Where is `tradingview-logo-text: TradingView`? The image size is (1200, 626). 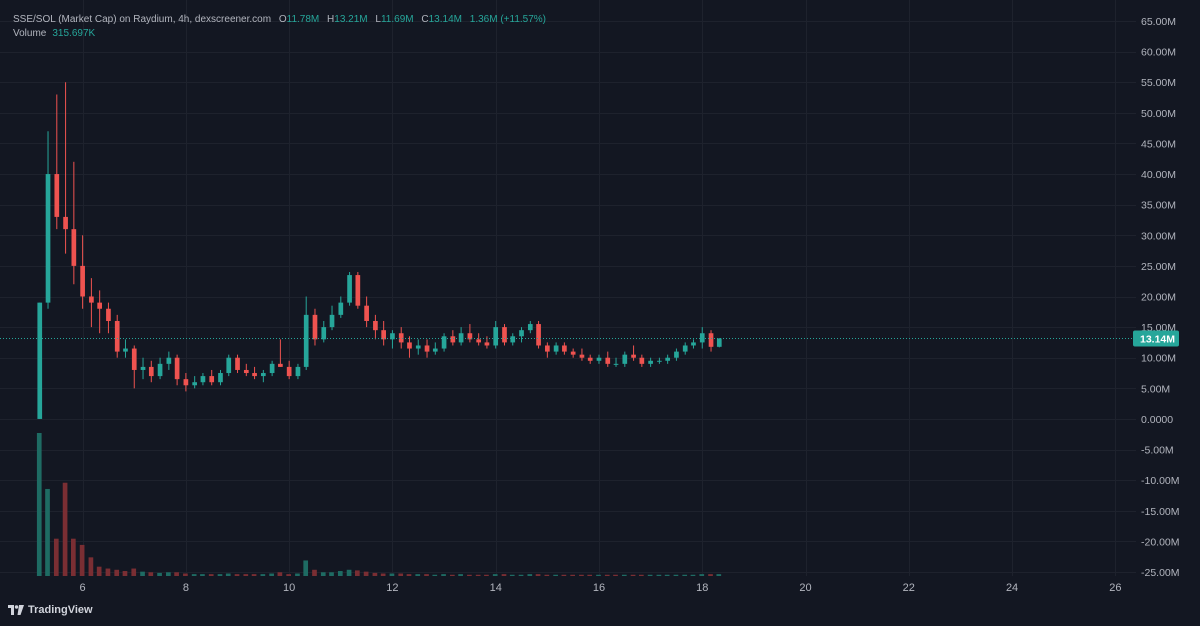 tradingview-logo-text: TradingView is located at coordinates (60, 610).